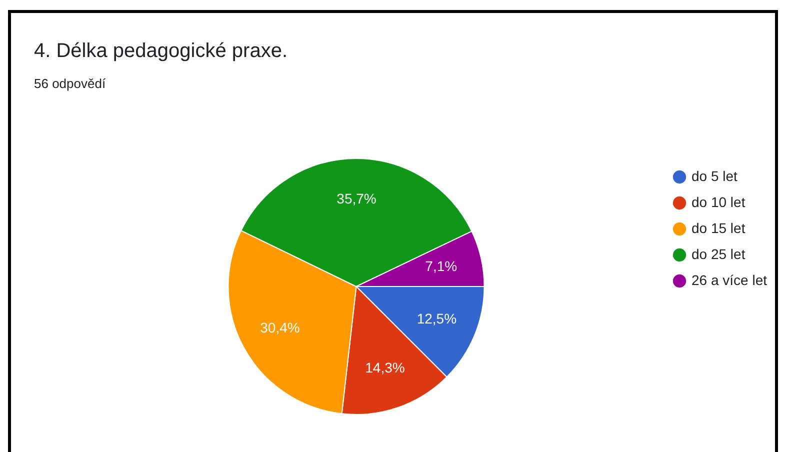 The width and height of the screenshot is (787, 452). What do you see at coordinates (730, 280) in the screenshot?
I see `legend-label: 26 a více let` at bounding box center [730, 280].